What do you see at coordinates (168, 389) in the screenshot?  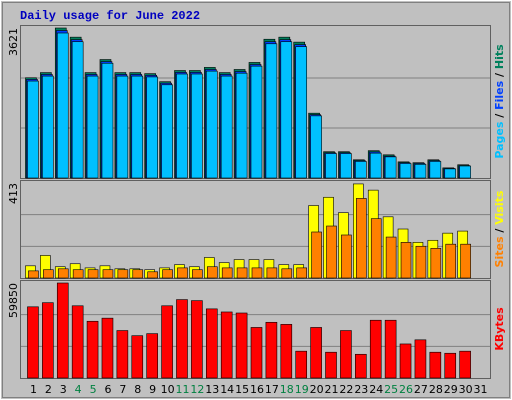 I see `x-tick-label: 10` at bounding box center [168, 389].